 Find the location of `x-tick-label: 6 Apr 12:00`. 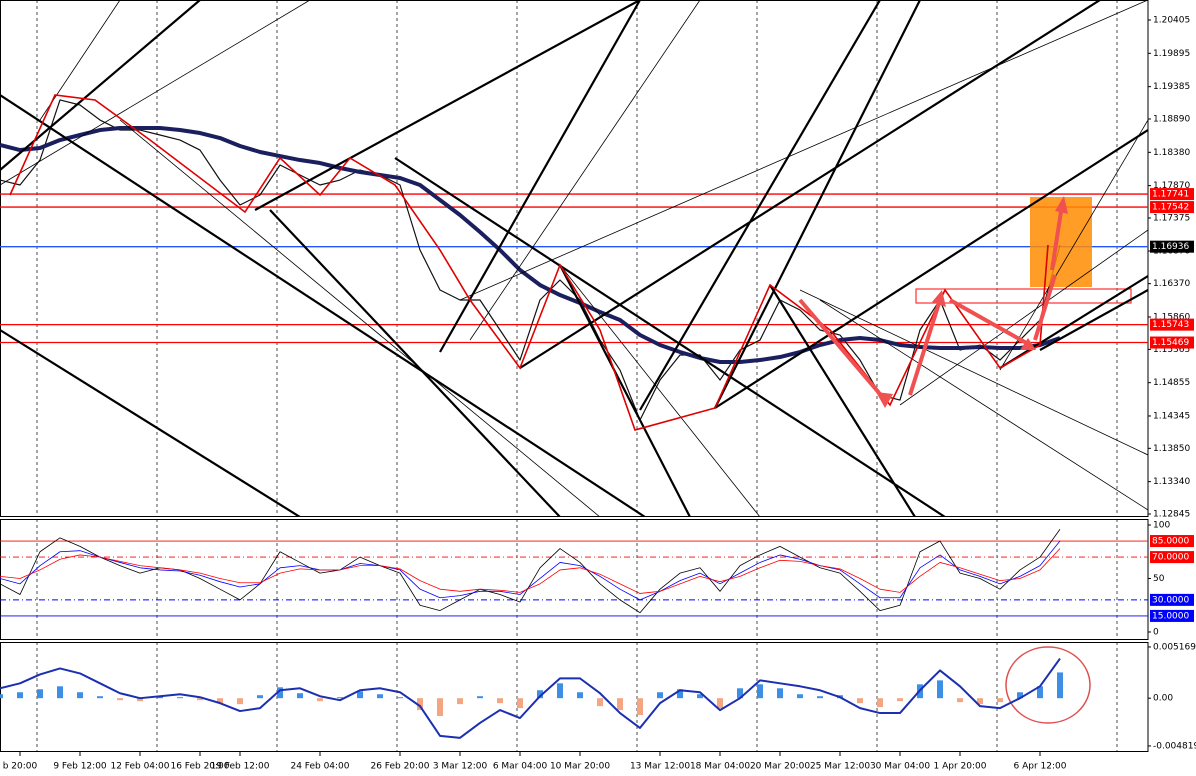

x-tick-label: 6 Apr 12:00 is located at coordinates (1040, 767).